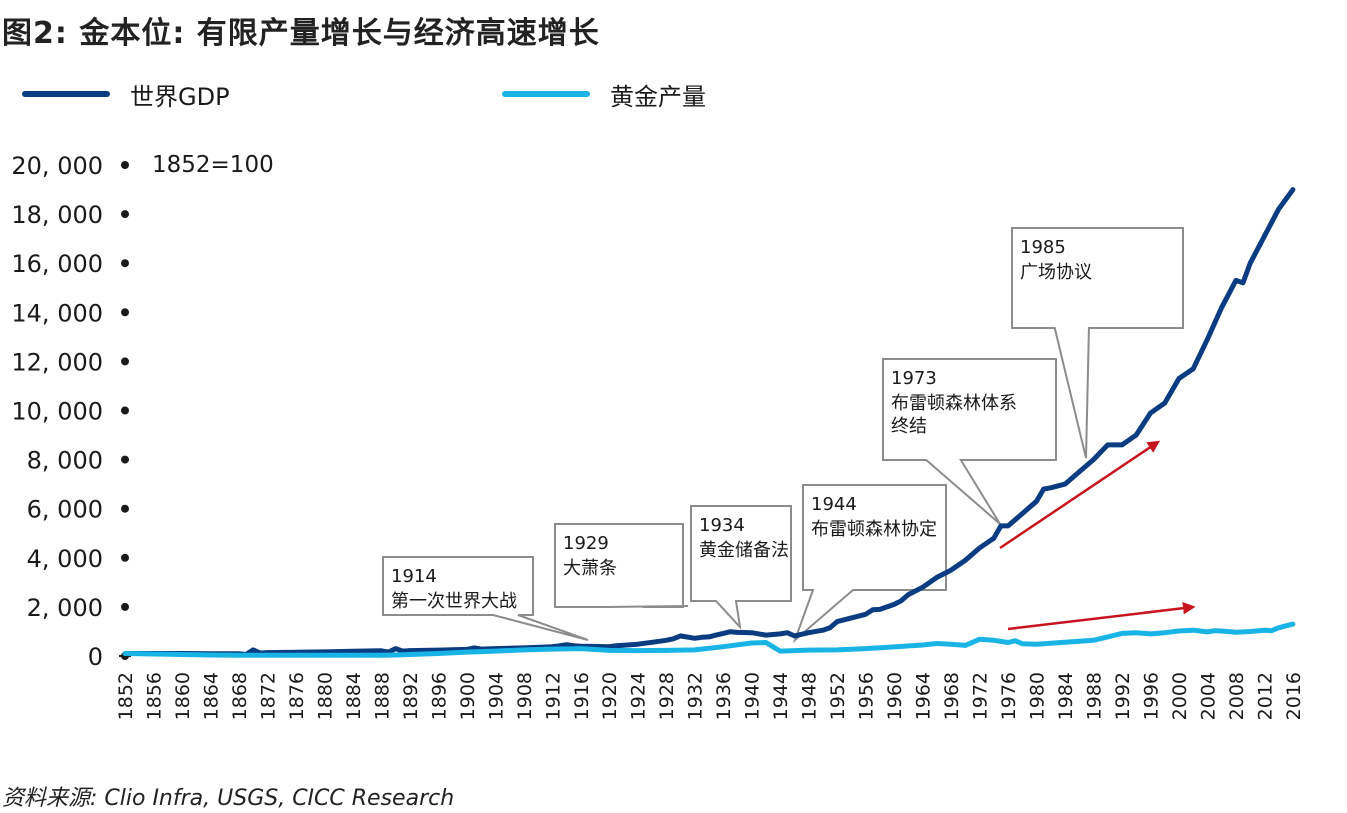 The image size is (1347, 813). Describe the element at coordinates (586, 543) in the screenshot. I see `callout-year-1929: 1929` at that location.